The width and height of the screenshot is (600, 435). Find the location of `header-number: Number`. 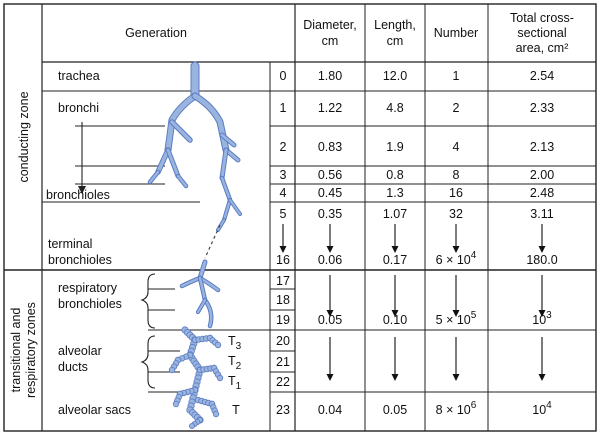

header-number: Number is located at coordinates (456, 33).